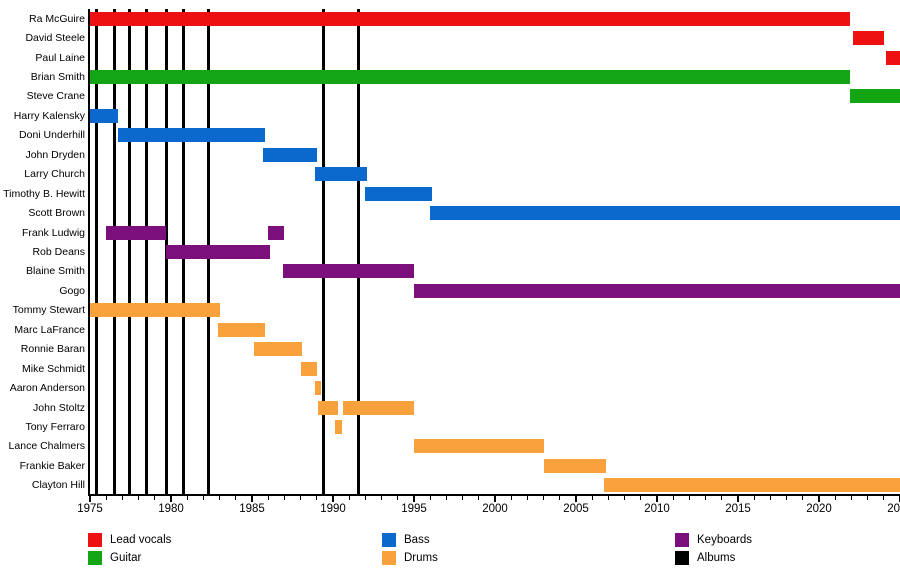  I want to click on member-label: Frank Ludwig, so click(53, 232).